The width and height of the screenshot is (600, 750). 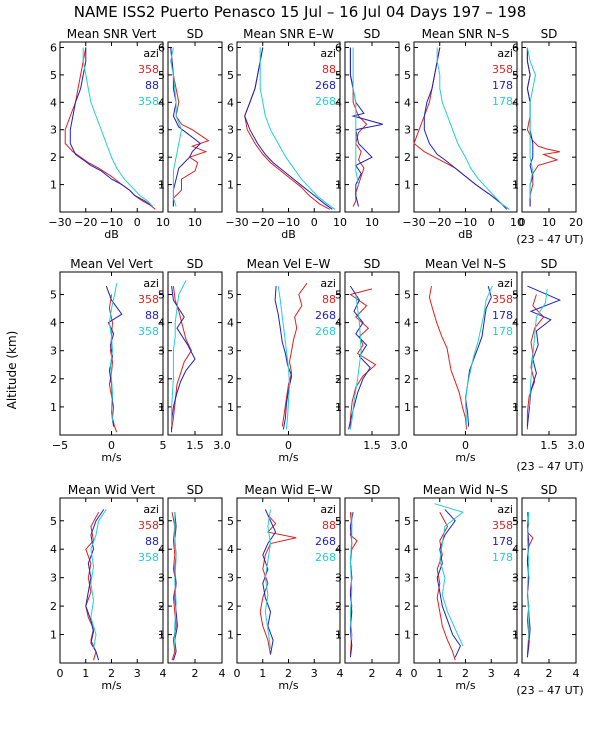 I want to click on panel-10: Mean Vel N–S 1 2 3 4 5 0m/s azi 358 178 178, so click(x=461, y=360).